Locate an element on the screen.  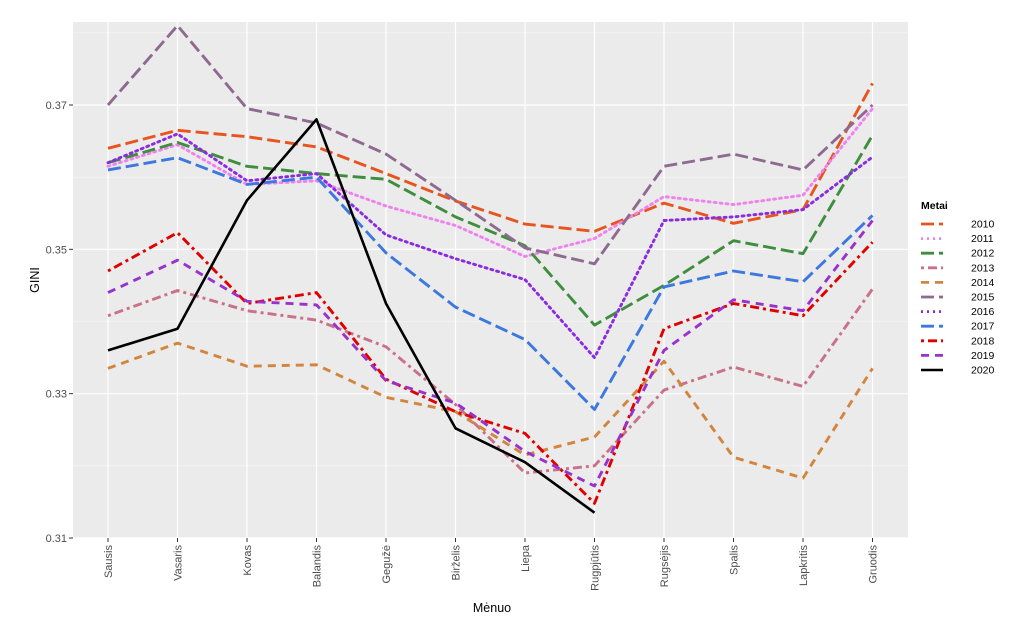
legend-label-2013: 2013 is located at coordinates (983, 268).